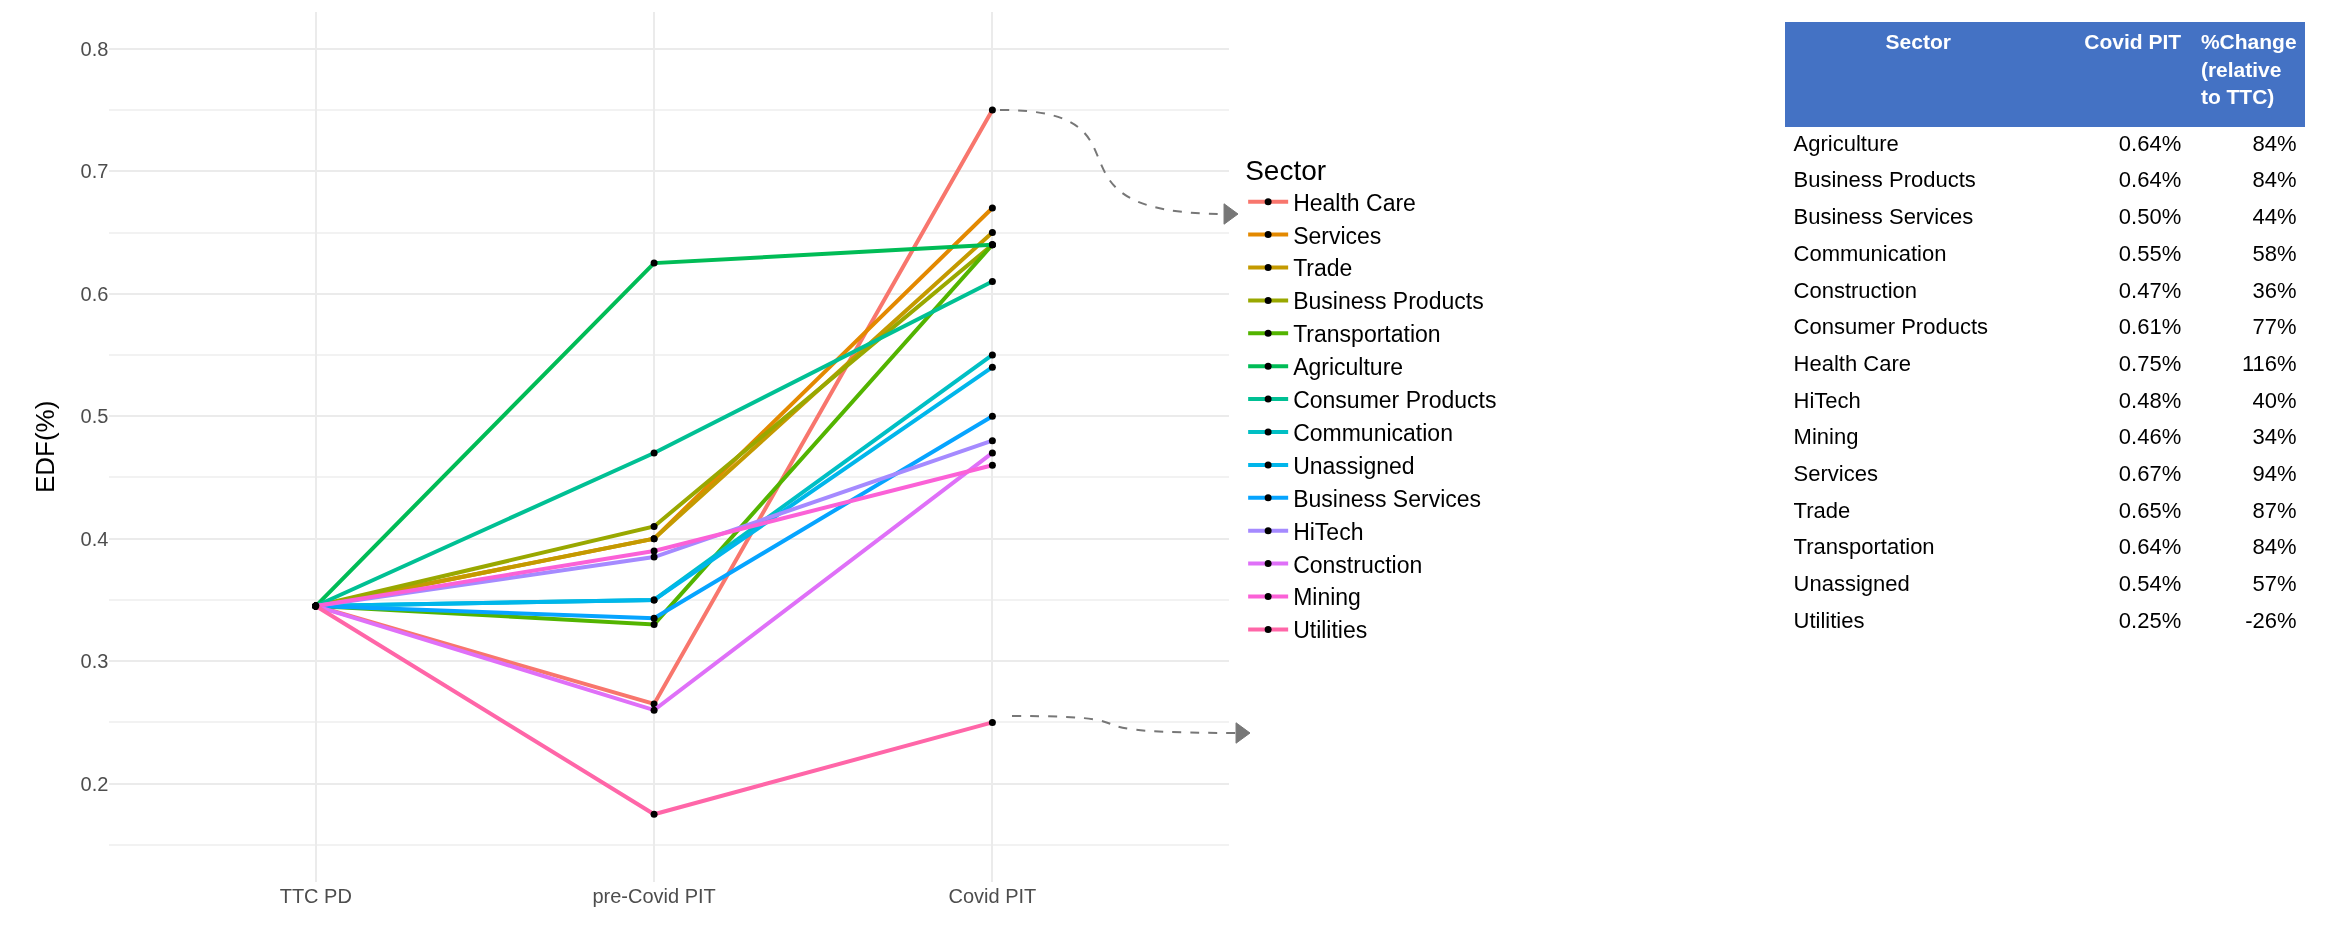  What do you see at coordinates (94, 783) in the screenshot?
I see `y-tick-label: 0.2` at bounding box center [94, 783].